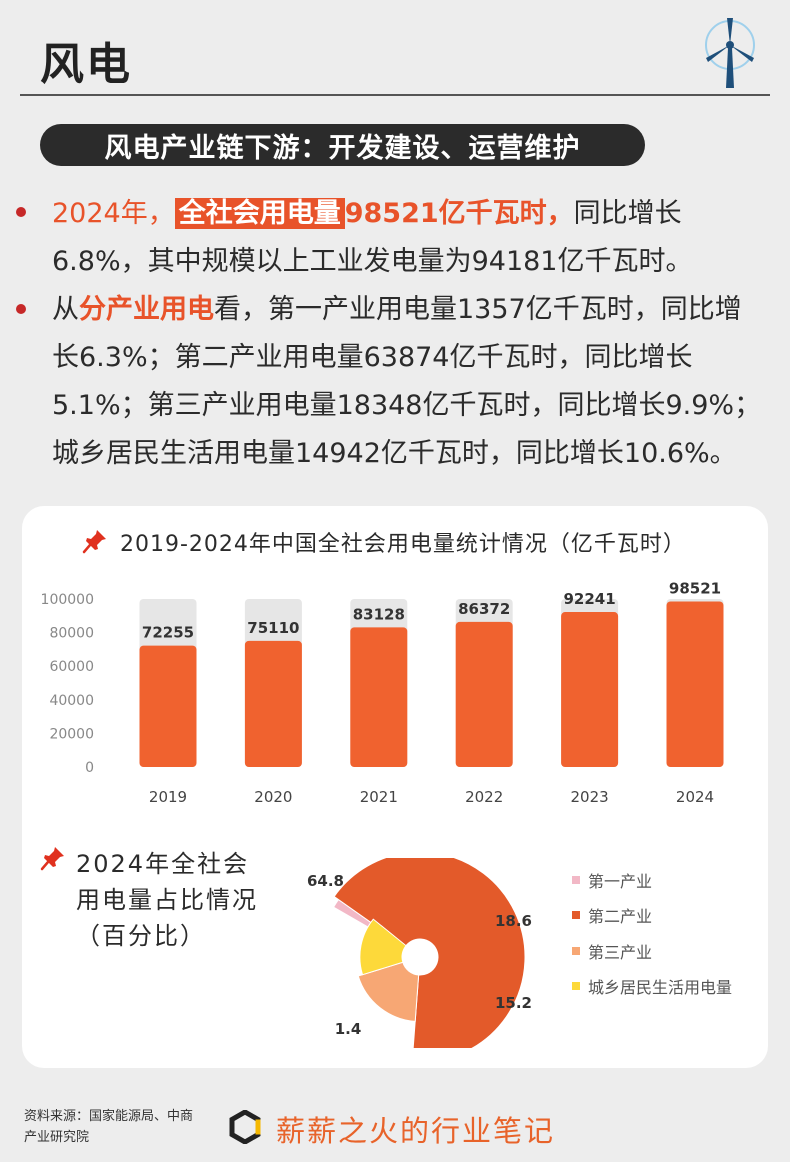  I want to click on source-note: 资料来源：国家能源局、中商产业研究院, so click(109, 1127).